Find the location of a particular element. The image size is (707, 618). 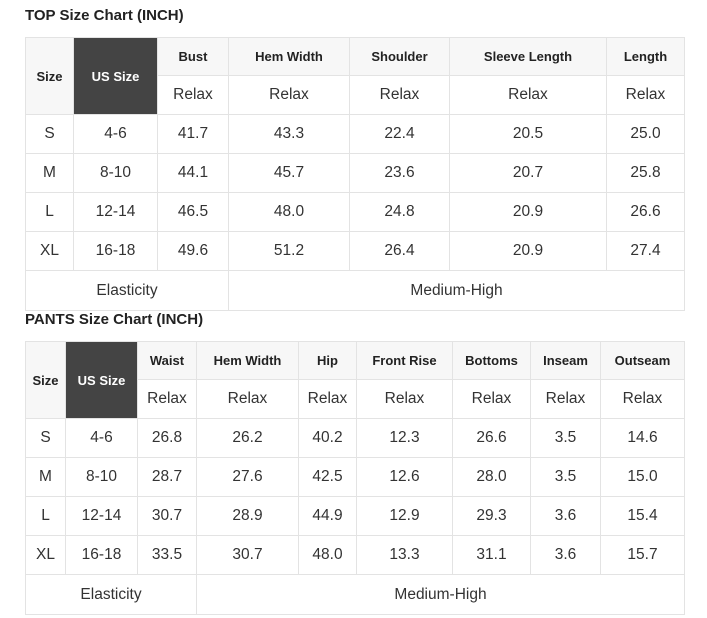

table-cell: 25.8 is located at coordinates (645, 173).